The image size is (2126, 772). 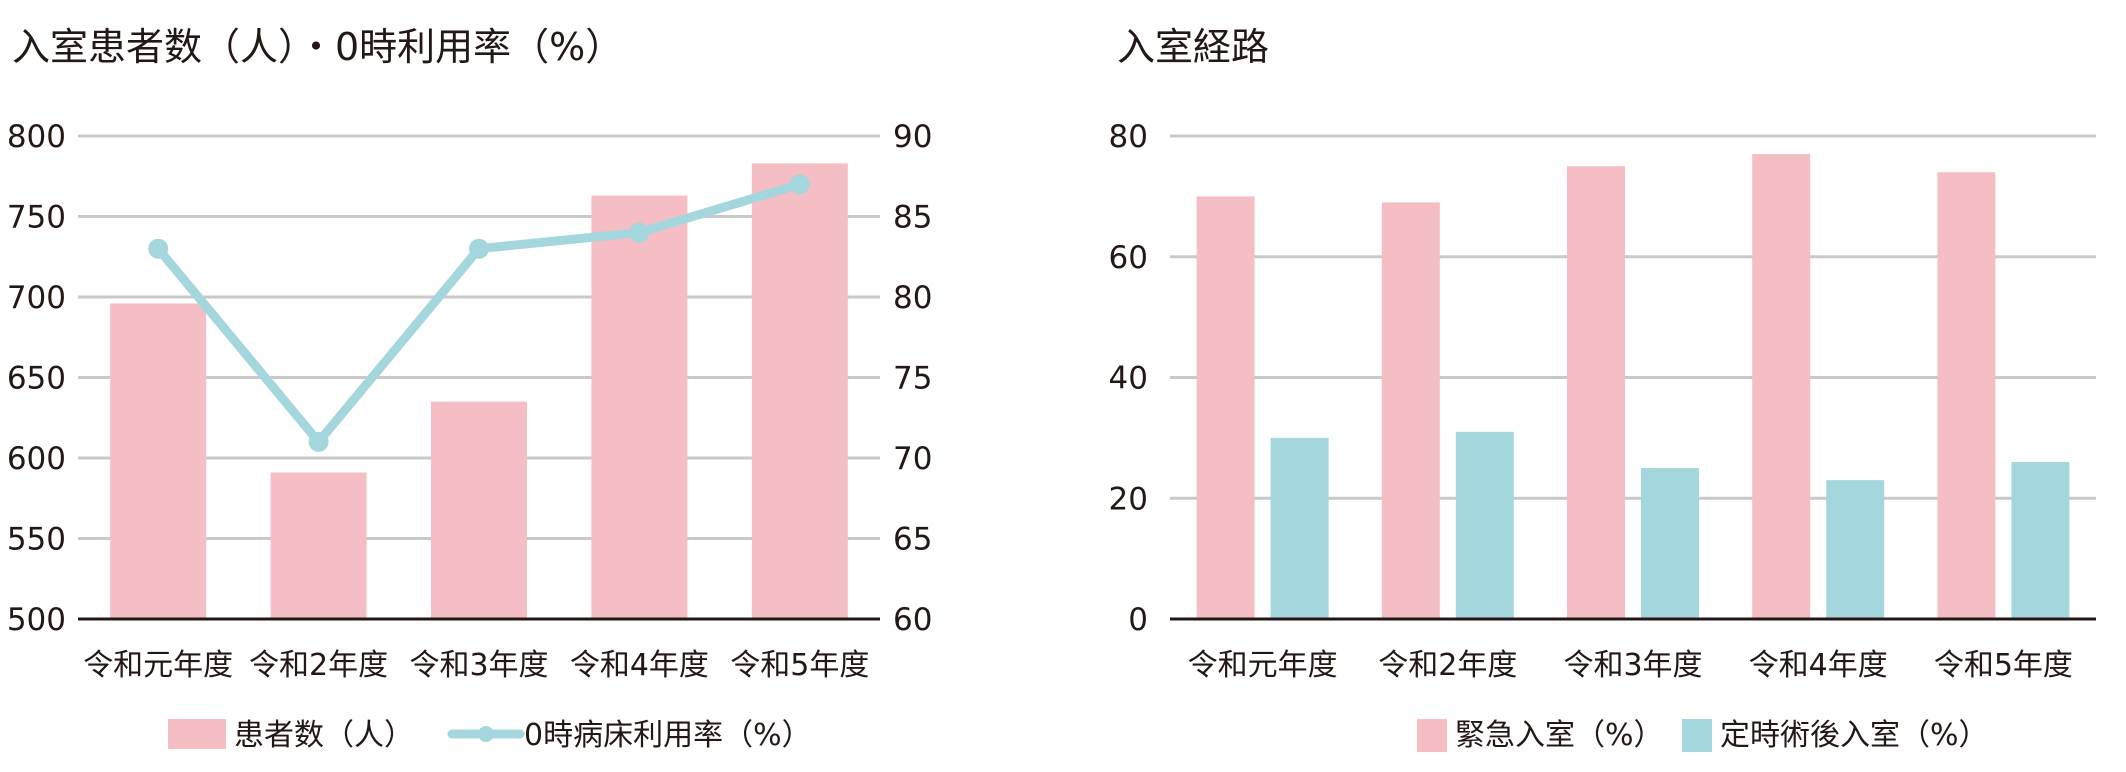 What do you see at coordinates (639, 665) in the screenshot?
I see `chart1-category-label: 令和4年度` at bounding box center [639, 665].